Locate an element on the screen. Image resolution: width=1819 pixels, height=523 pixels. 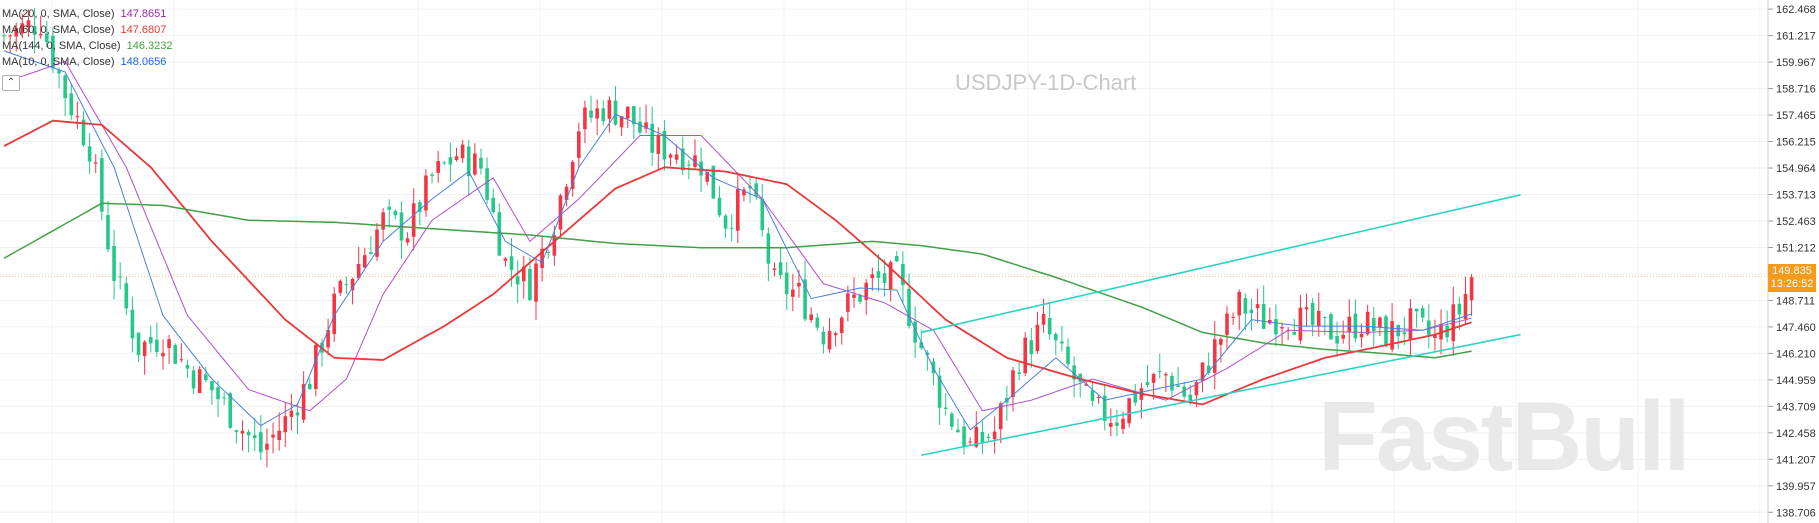
legend-label: MA(20, 0, SMA, Close) is located at coordinates (58, 14).